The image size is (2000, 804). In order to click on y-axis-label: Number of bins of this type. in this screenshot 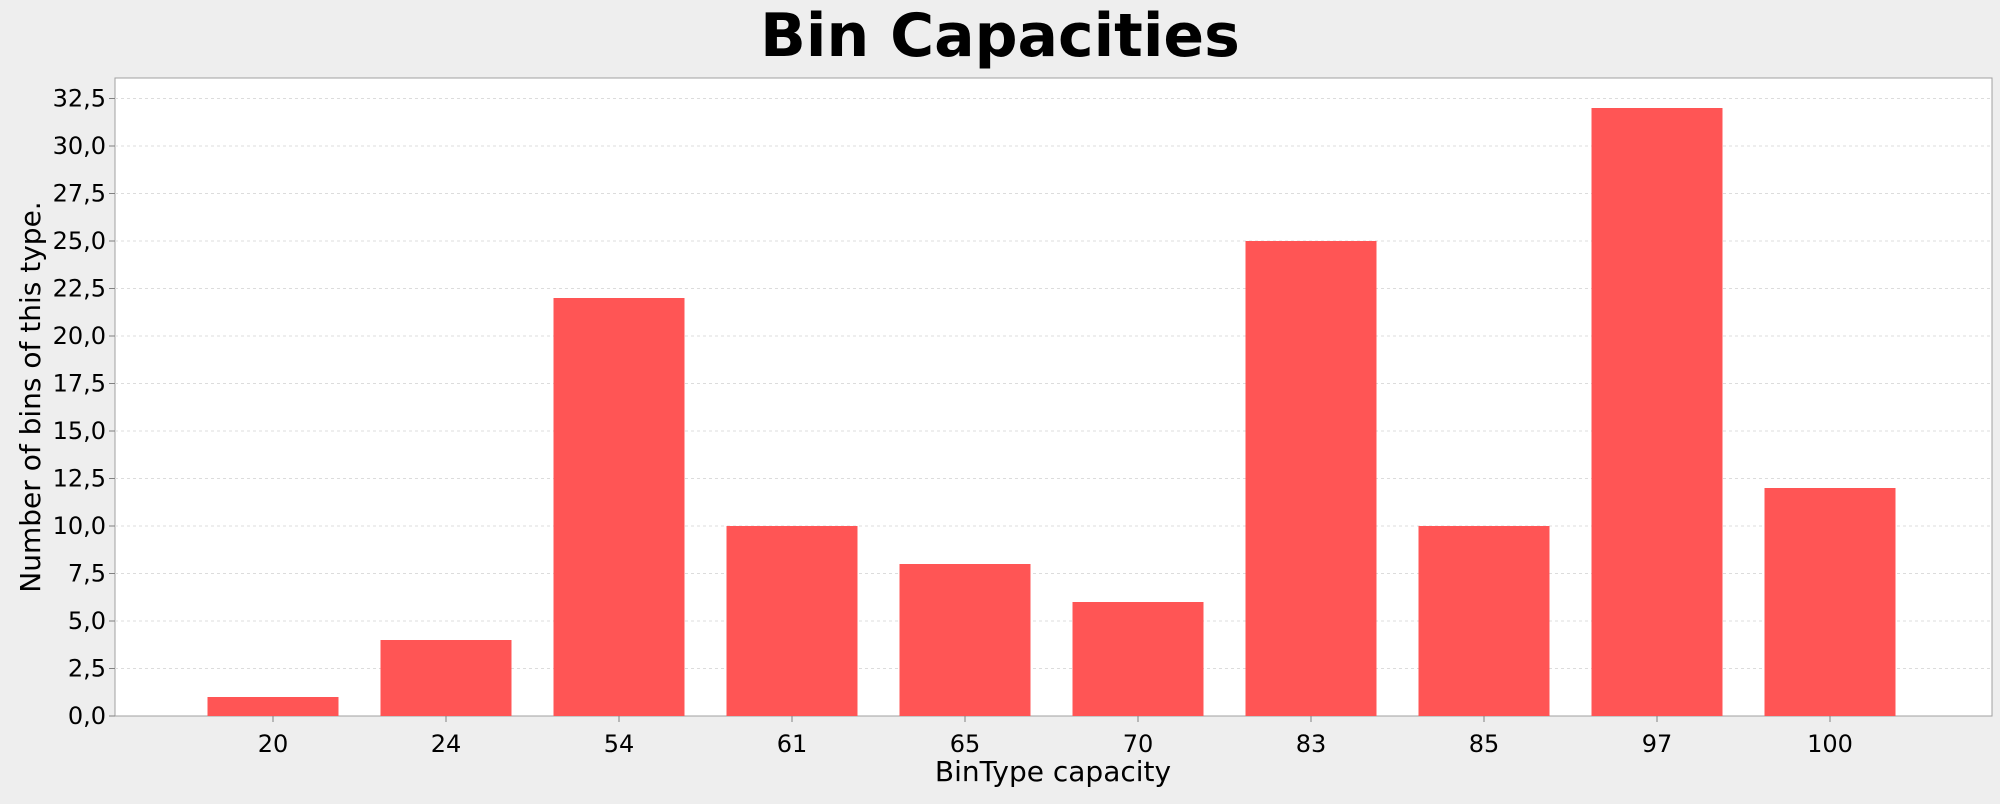, I will do `click(30, 396)`.